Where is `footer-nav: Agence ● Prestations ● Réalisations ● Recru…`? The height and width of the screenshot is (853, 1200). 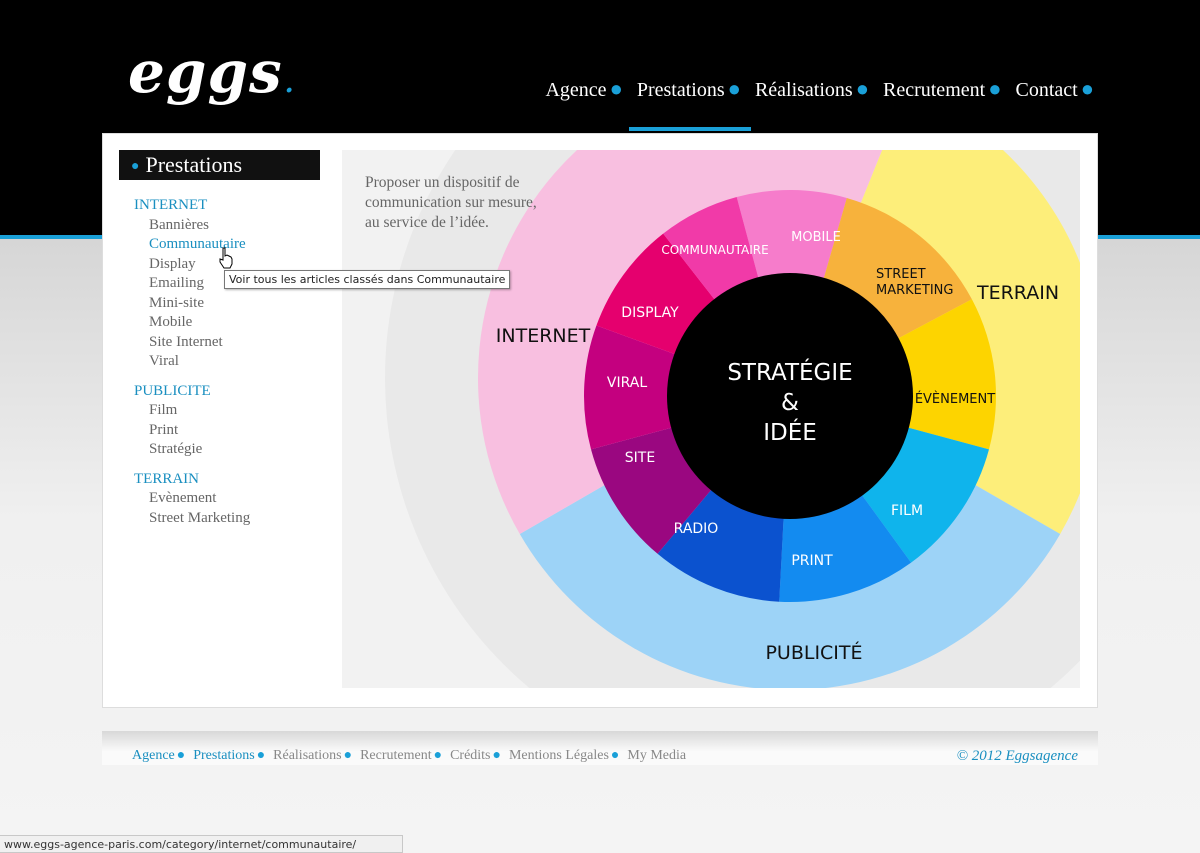
footer-nav: Agence ● Prestations ● Réalisations ● Recru… is located at coordinates (409, 756).